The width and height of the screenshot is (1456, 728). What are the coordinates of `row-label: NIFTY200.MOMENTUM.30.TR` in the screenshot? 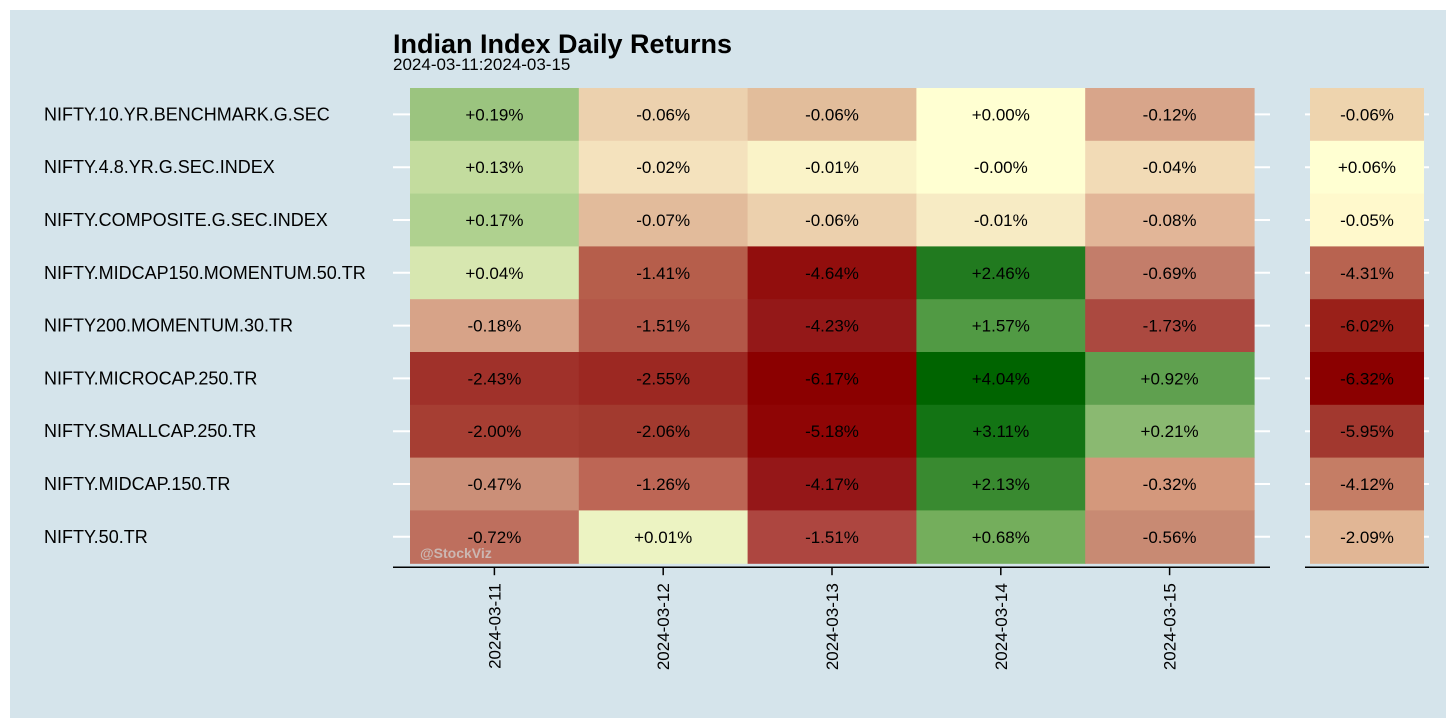 It's located at (168, 326).